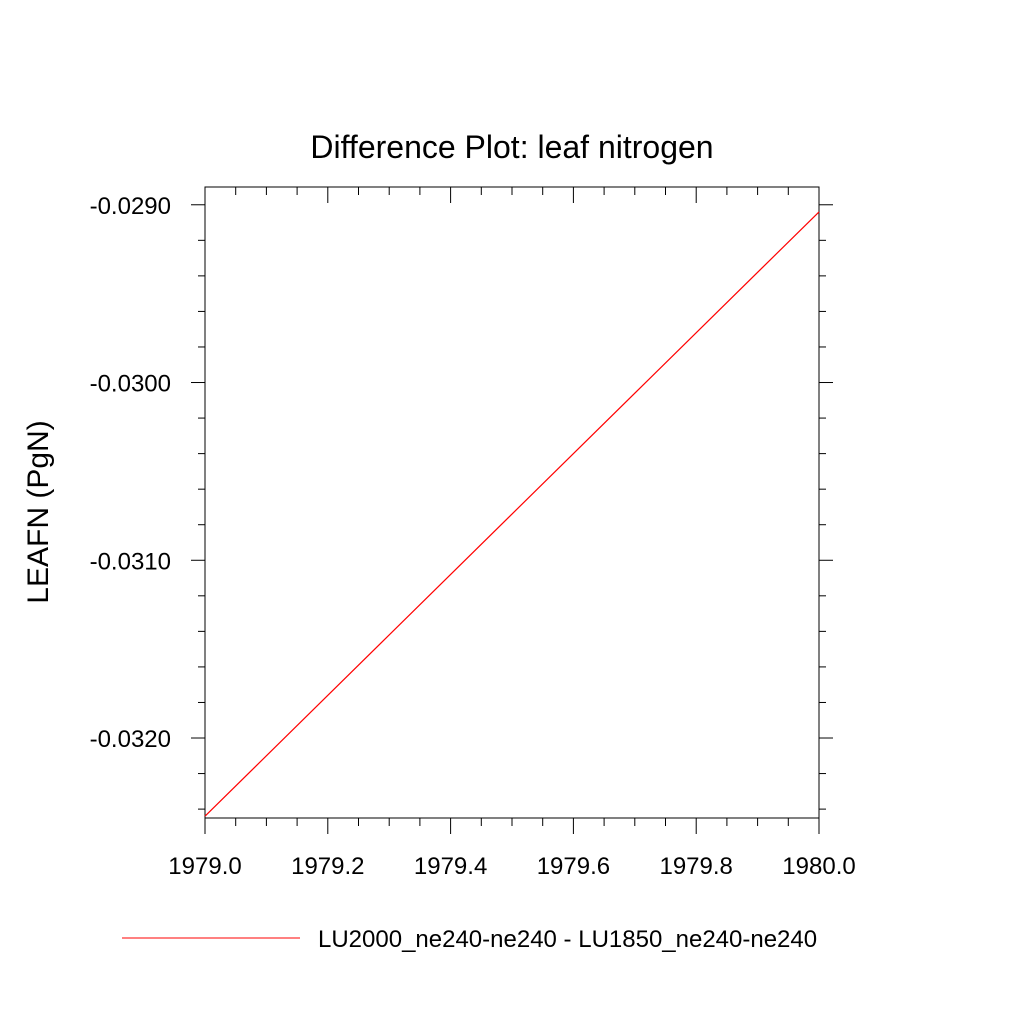  What do you see at coordinates (511, 147) in the screenshot?
I see `chart-title: Difference Plot: leaf nitrogen` at bounding box center [511, 147].